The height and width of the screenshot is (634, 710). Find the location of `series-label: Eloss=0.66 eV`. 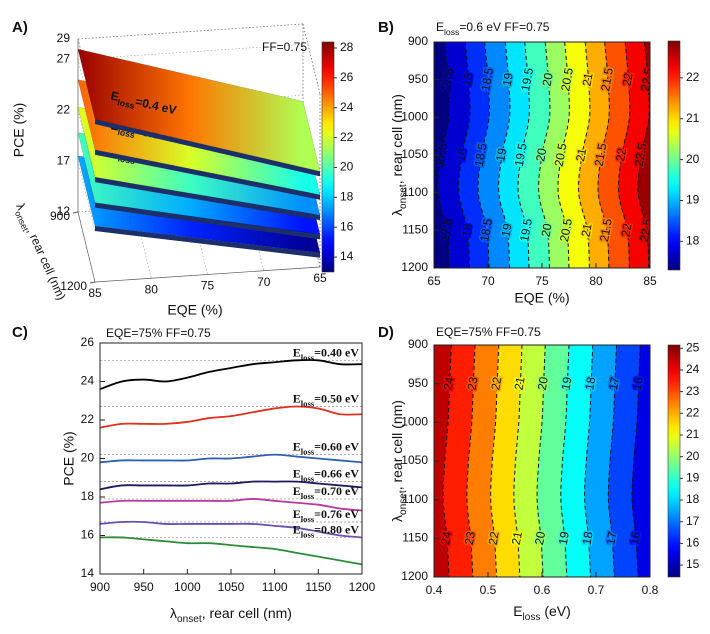

series-label: Eloss=0.66 eV is located at coordinates (326, 474).